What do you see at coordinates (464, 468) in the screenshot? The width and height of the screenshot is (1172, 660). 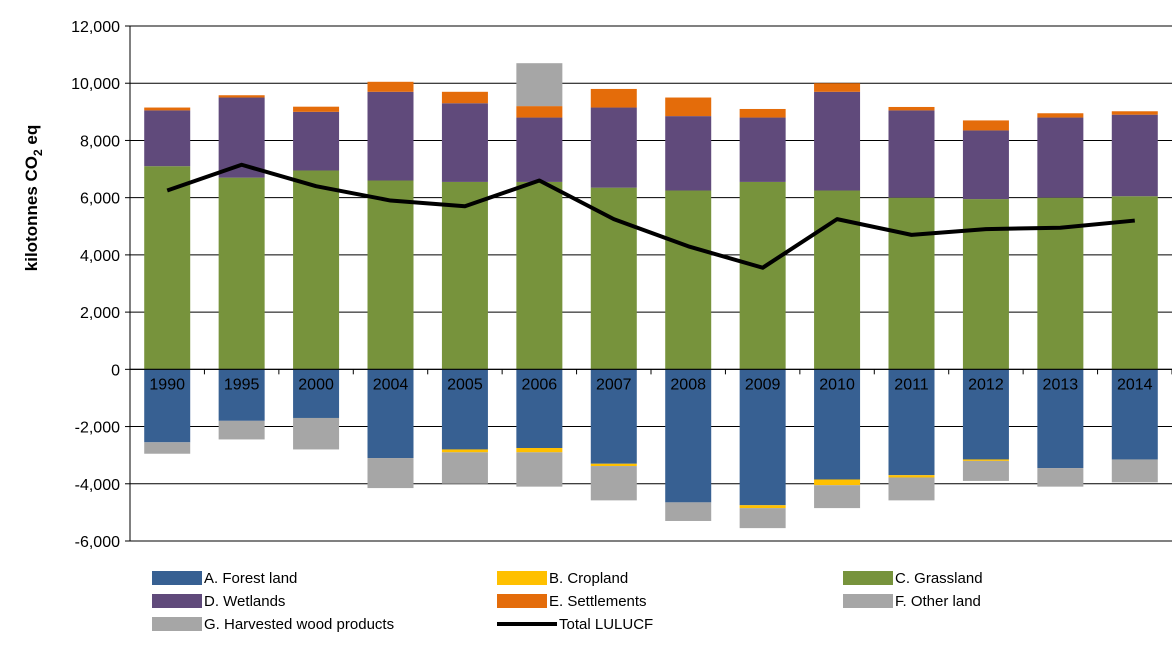 I see `bar-segment-6-2005` at bounding box center [464, 468].